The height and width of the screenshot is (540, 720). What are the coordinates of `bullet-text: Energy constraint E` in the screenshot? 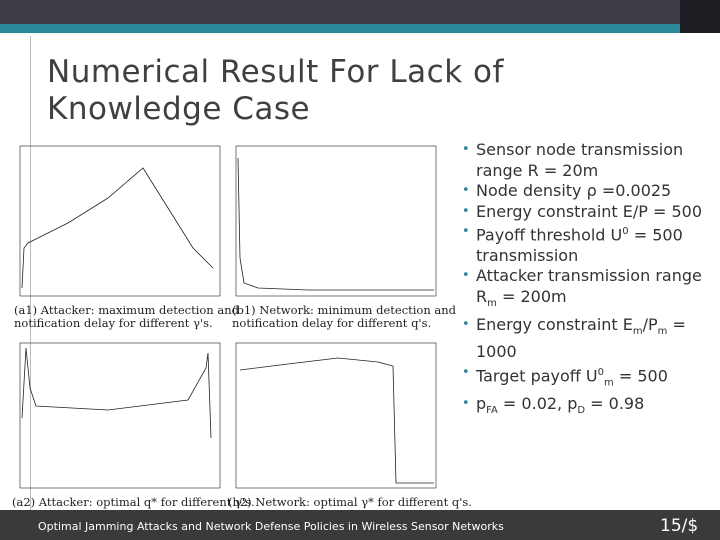 It's located at (554, 324).